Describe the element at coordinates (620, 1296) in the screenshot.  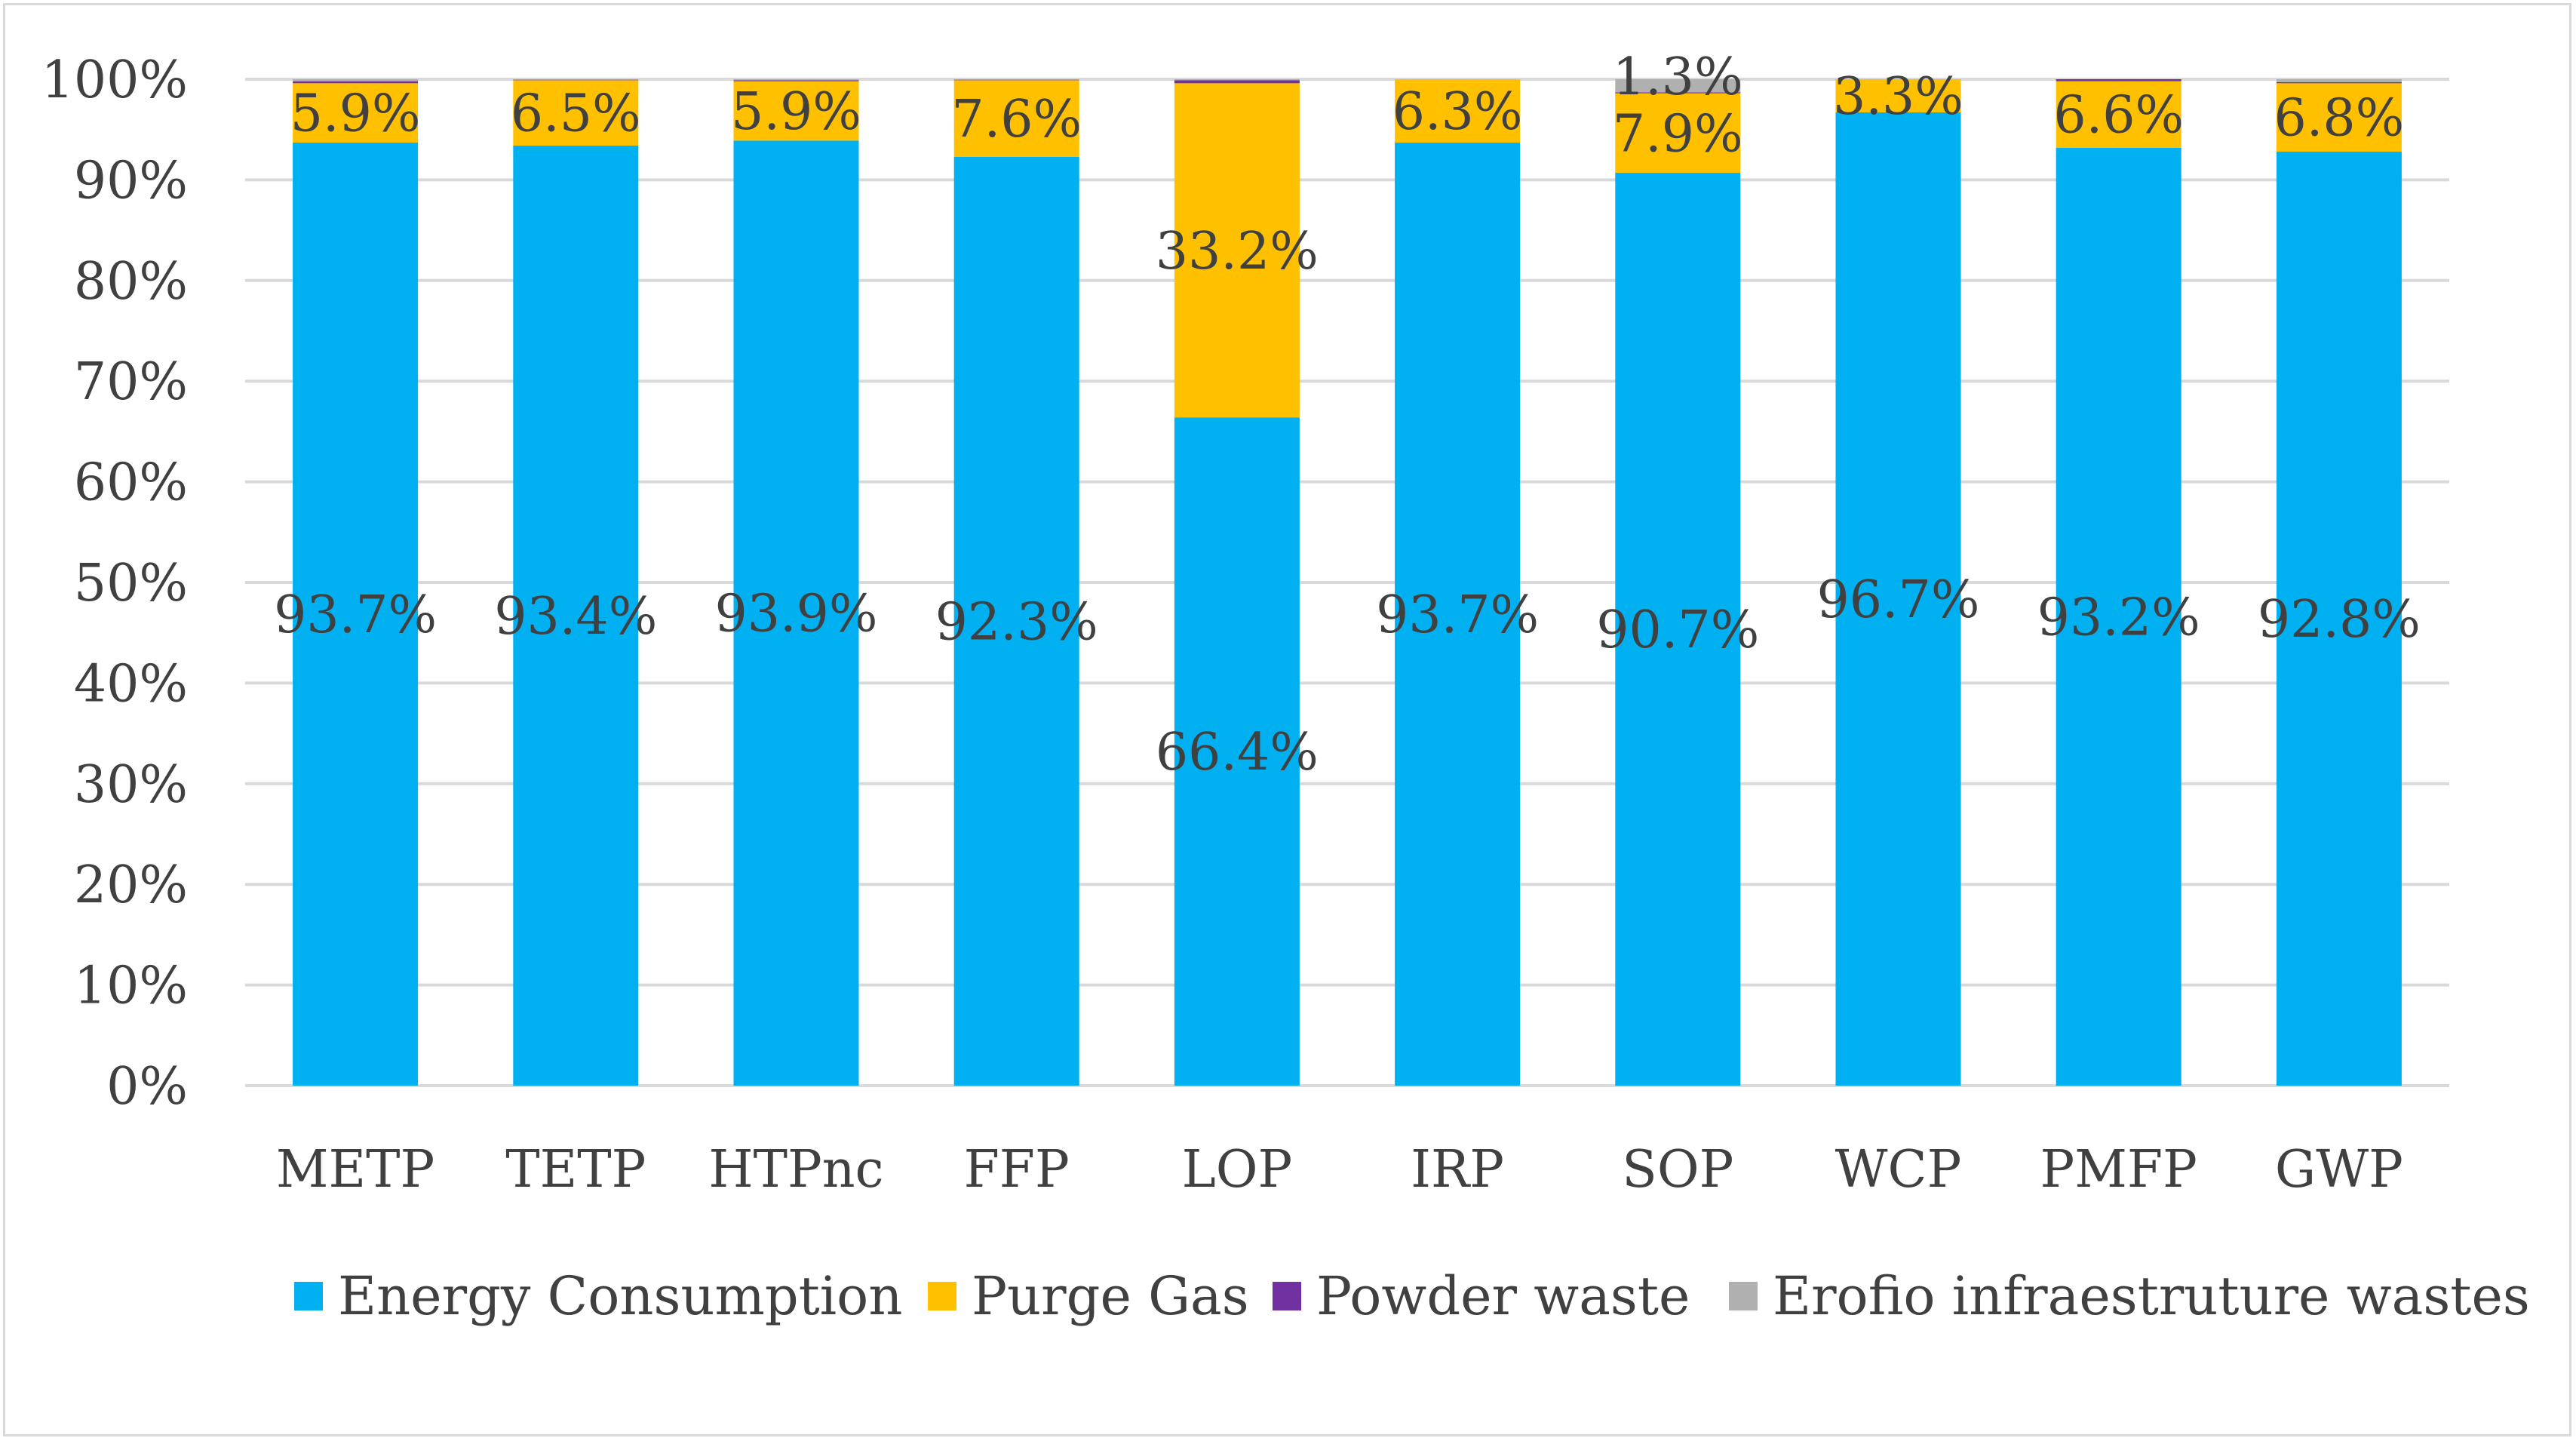
I see `legend-label: Energy Consumption` at that location.